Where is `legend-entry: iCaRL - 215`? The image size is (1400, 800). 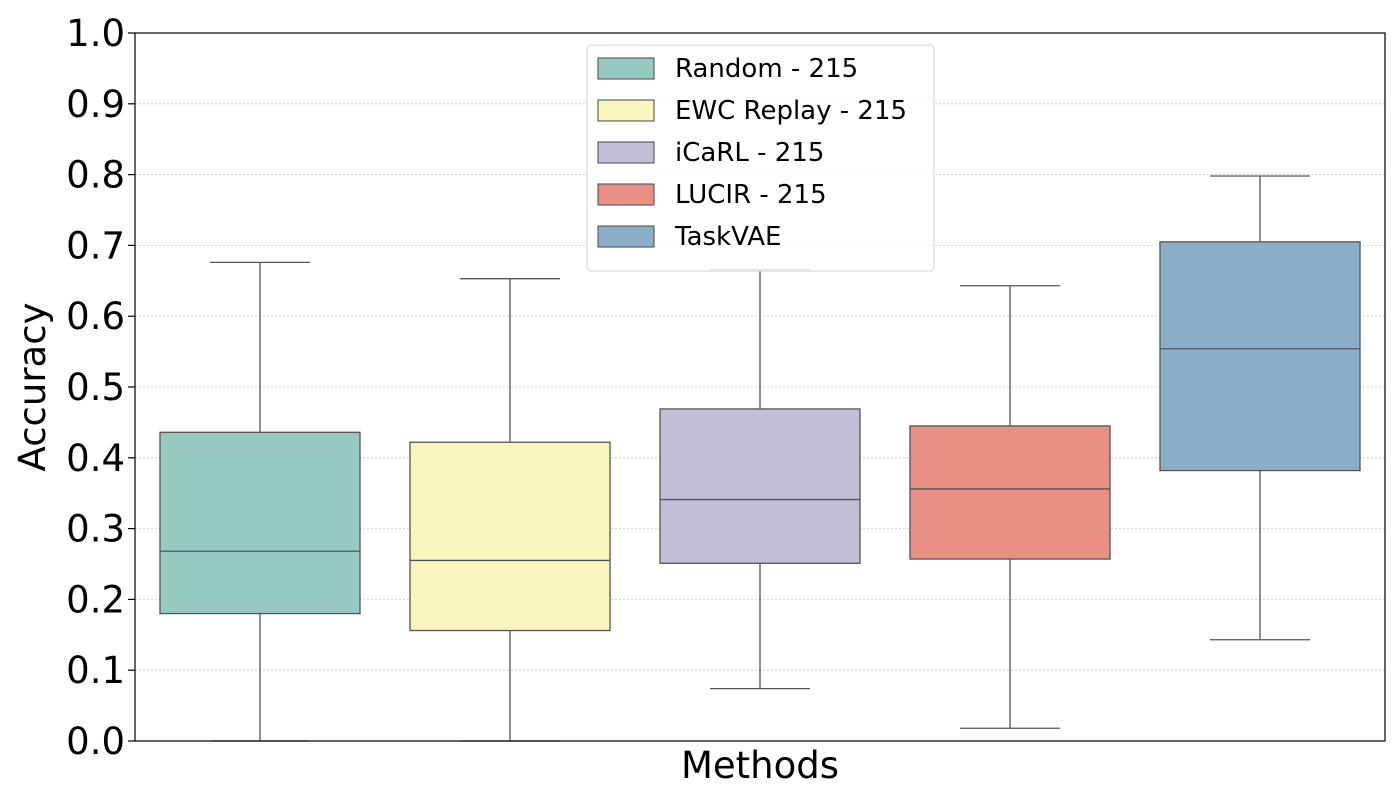 legend-entry: iCaRL - 215 is located at coordinates (710, 153).